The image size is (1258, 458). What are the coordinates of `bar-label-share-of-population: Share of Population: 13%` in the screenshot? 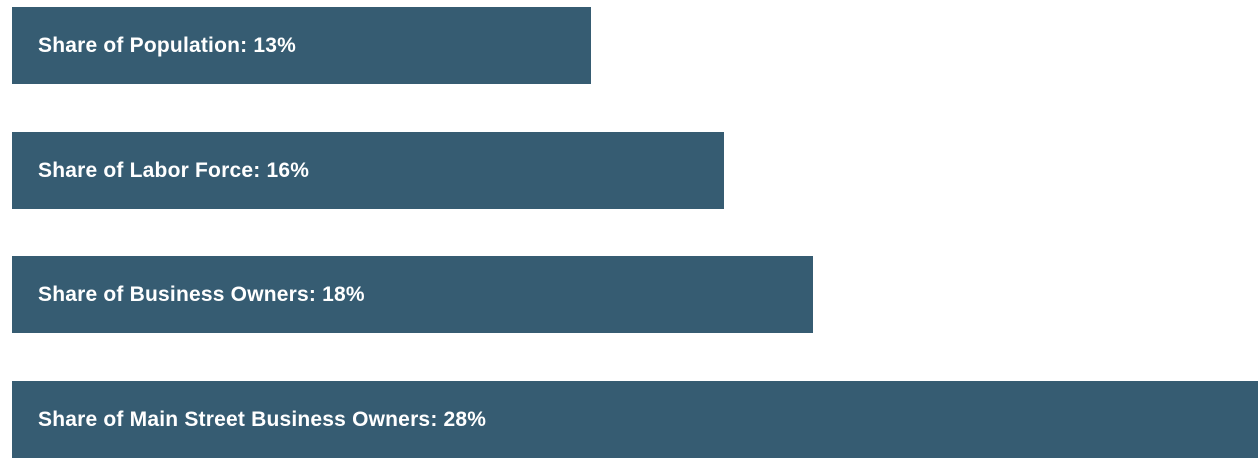 It's located at (167, 45).